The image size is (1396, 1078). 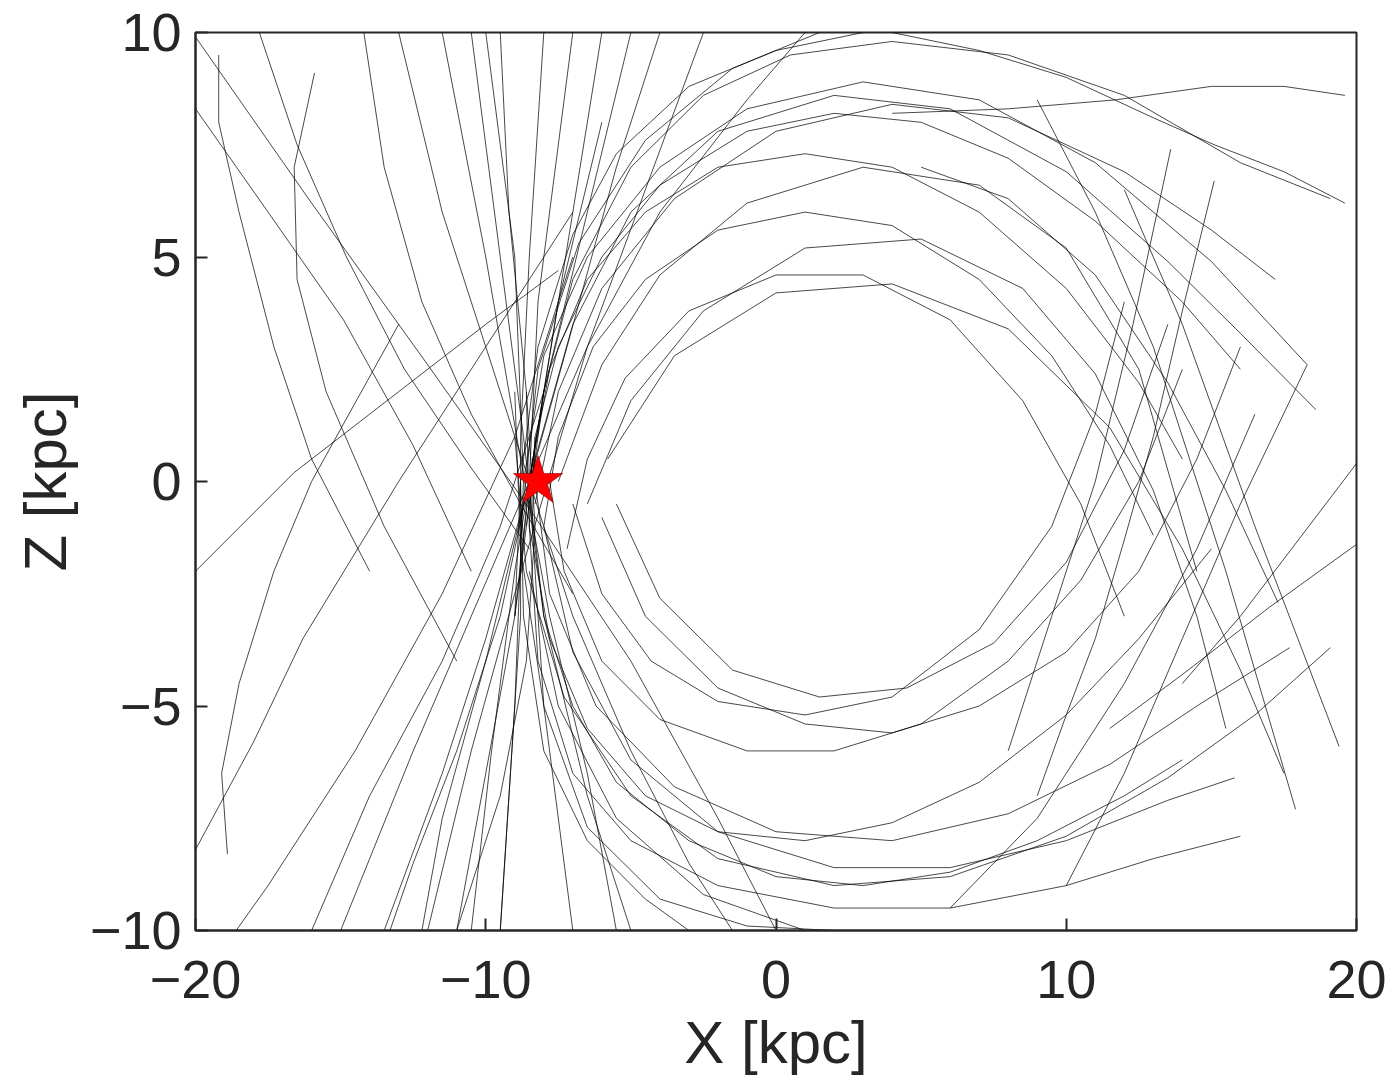 I want to click on y-tick-label: 0, so click(x=166, y=481).